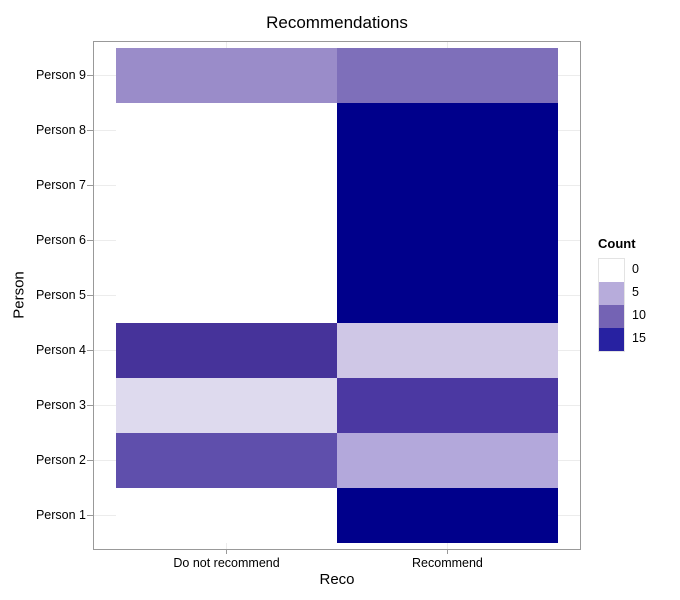  Describe the element at coordinates (639, 304) in the screenshot. I see `legend-label-column: 0 5 10 15` at that location.